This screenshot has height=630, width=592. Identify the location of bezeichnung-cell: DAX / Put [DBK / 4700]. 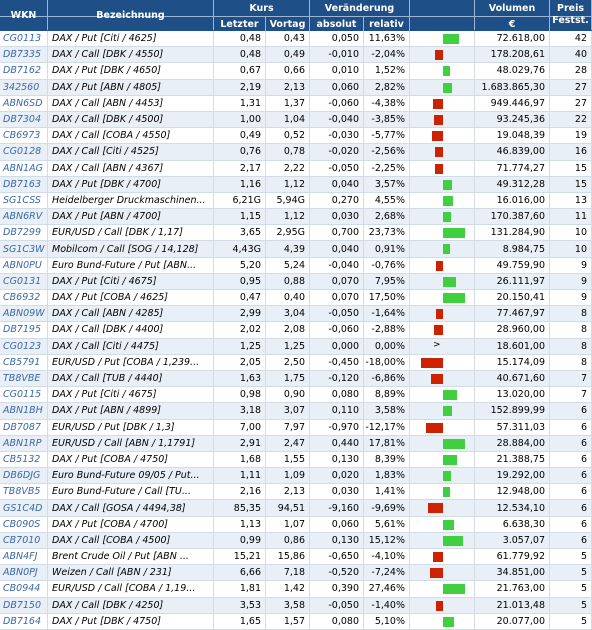
(131, 184).